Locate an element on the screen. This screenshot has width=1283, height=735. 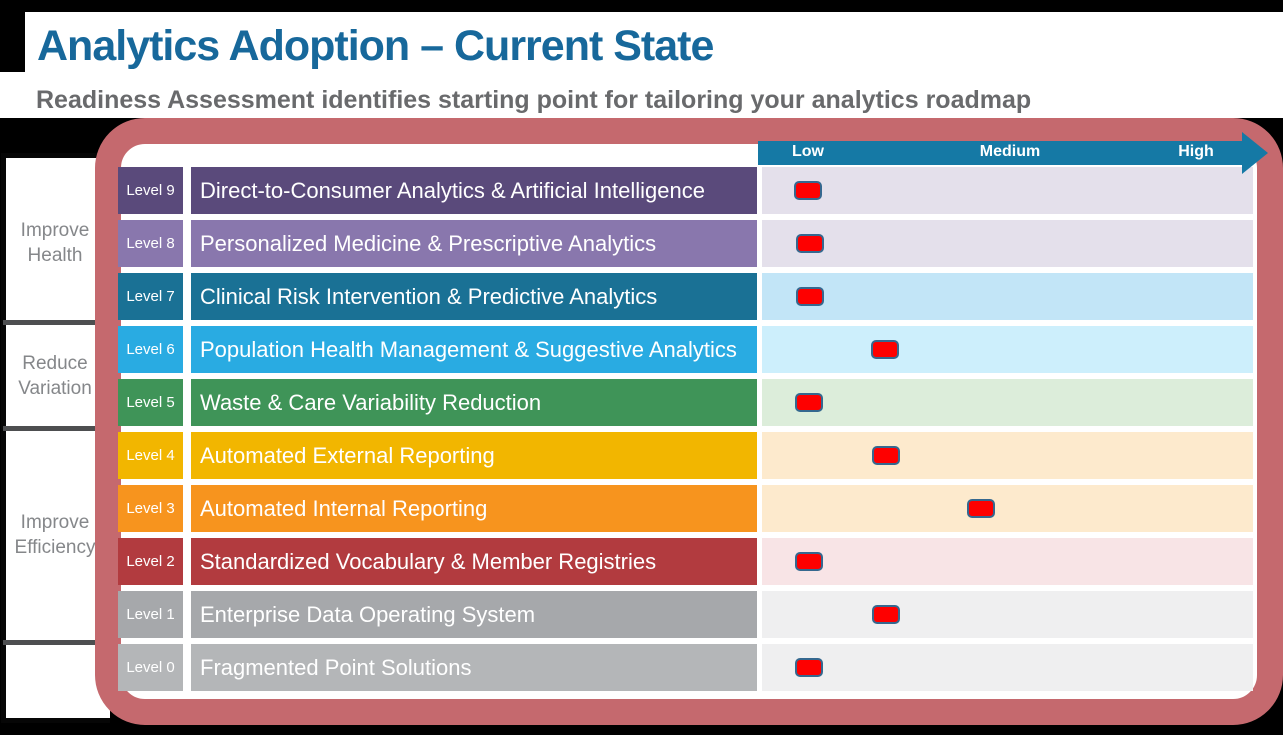
level-title-bar: Waste & Care Variability Reduction is located at coordinates (474, 402).